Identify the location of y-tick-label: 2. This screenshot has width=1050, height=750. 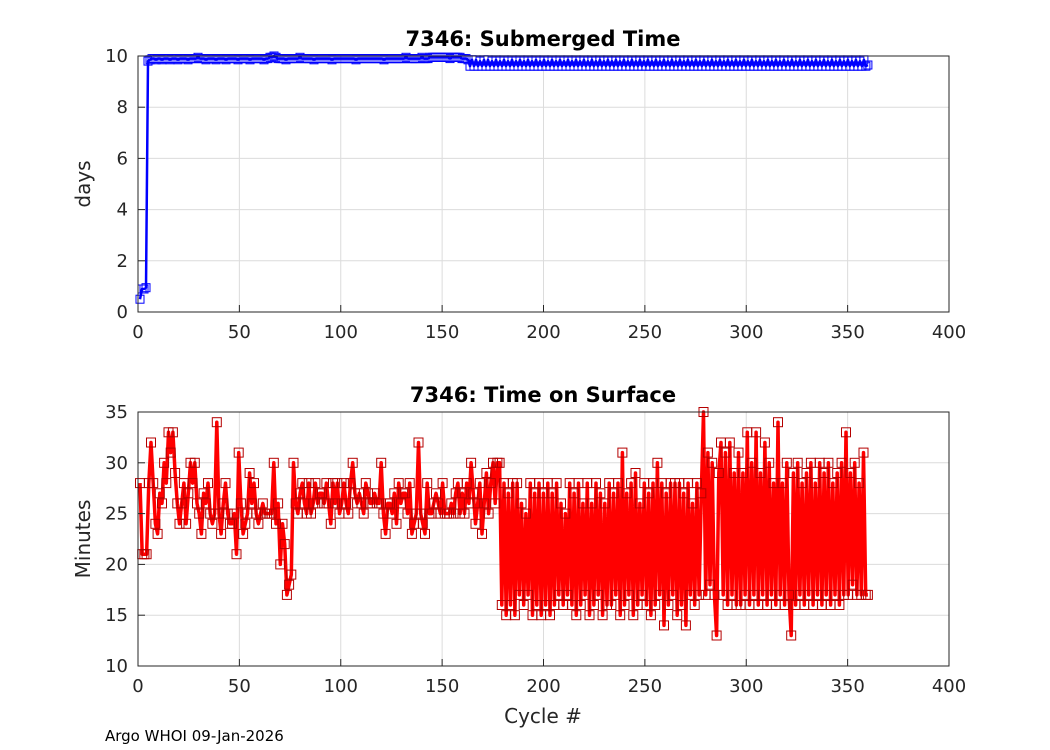
(122, 261).